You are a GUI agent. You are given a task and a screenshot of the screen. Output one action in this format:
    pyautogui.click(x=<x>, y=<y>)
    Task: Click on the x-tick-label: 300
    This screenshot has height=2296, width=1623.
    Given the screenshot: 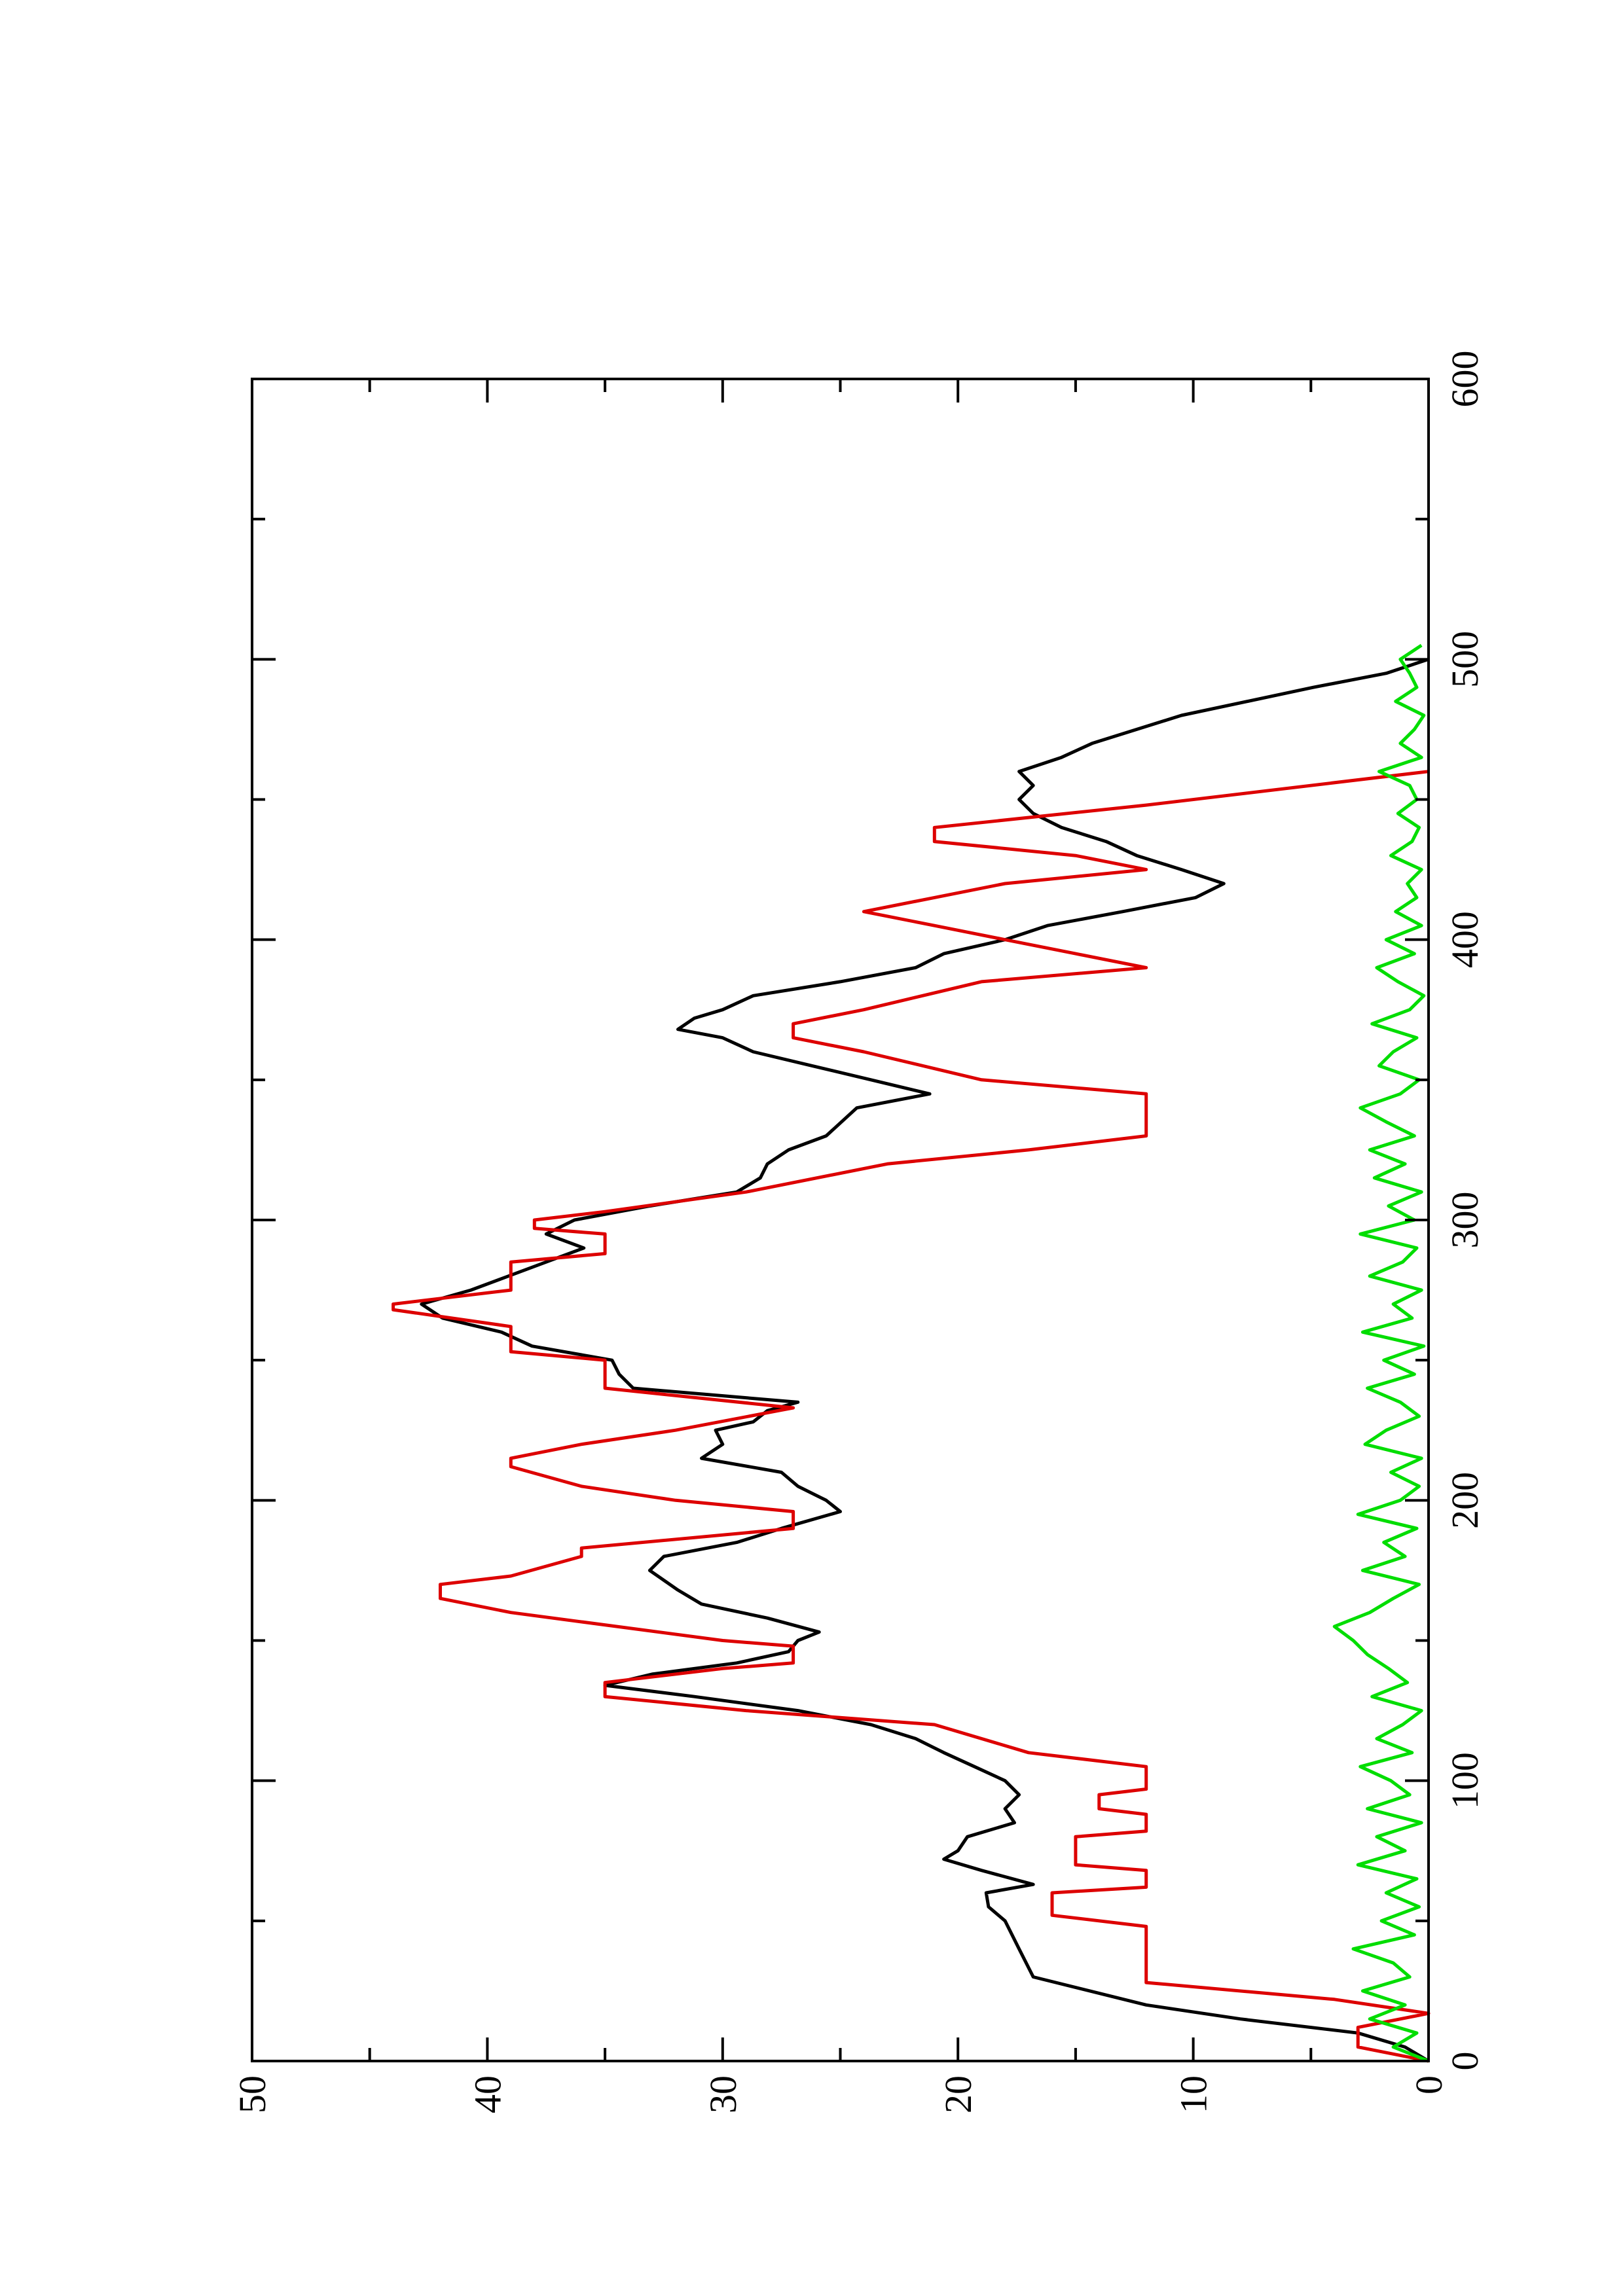 What is the action you would take?
    pyautogui.click(x=1465, y=1220)
    